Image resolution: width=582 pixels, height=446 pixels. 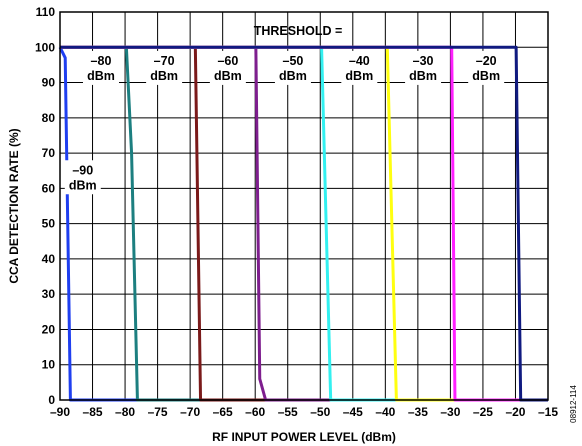 I want to click on x-tick-label: –35, so click(x=418, y=412).